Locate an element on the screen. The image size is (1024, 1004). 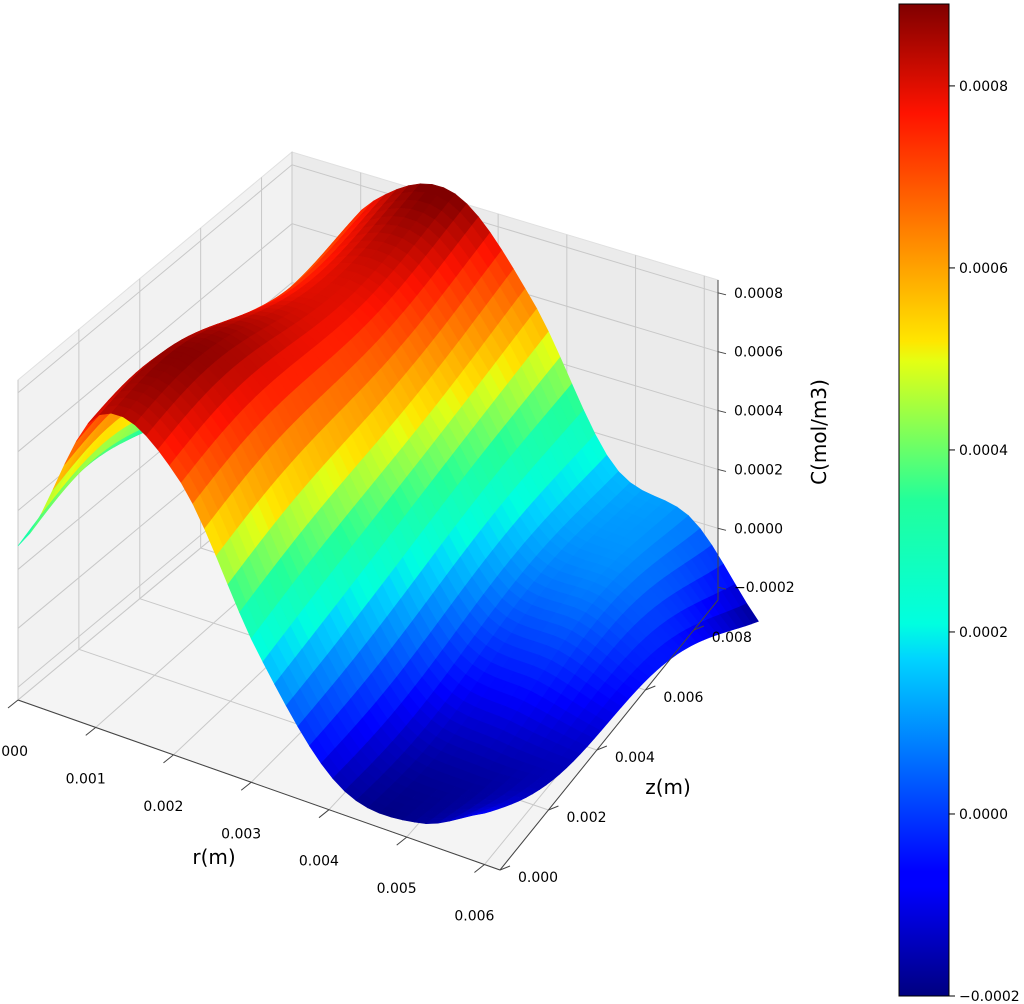
colorbar-tick-label: 0.0006 is located at coordinates (983, 269).